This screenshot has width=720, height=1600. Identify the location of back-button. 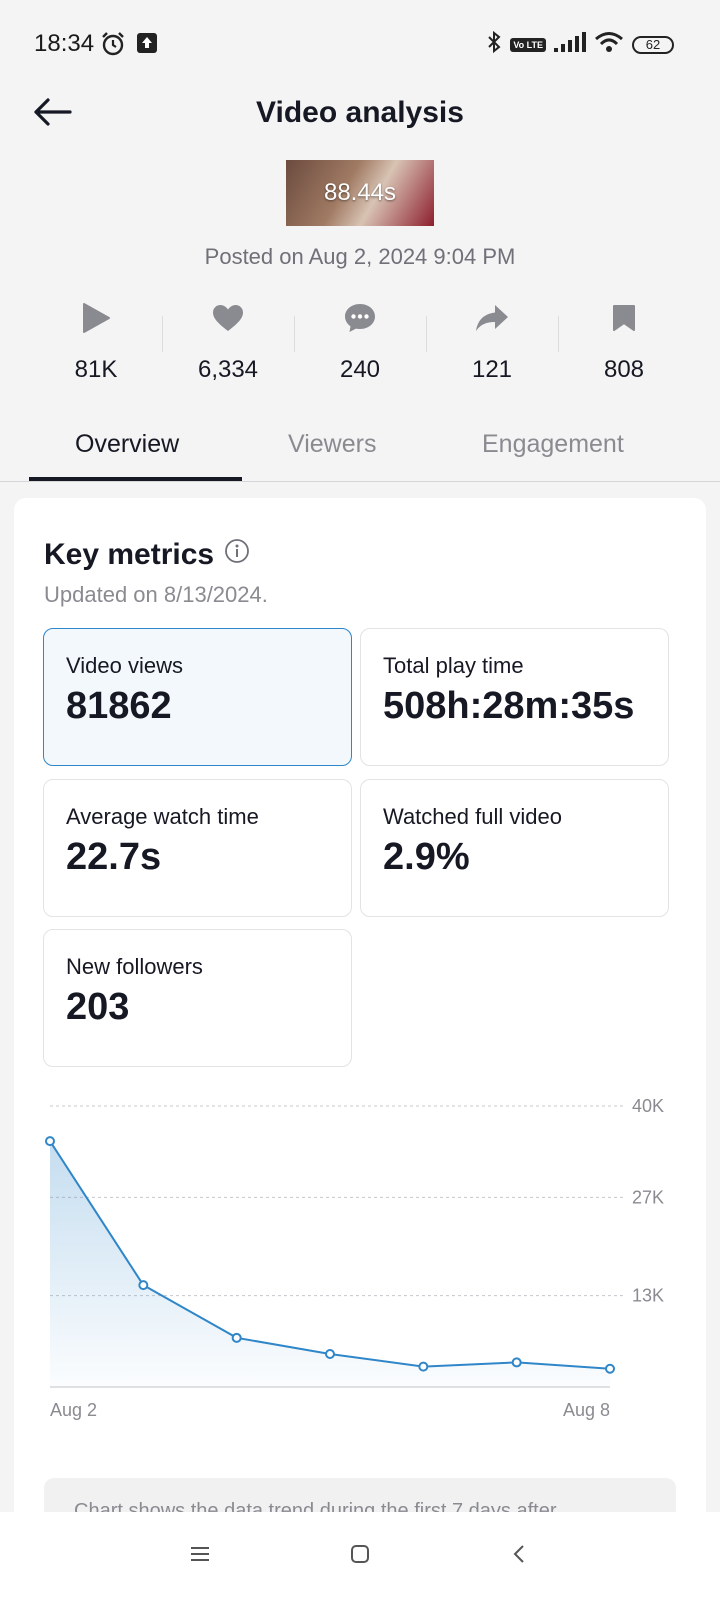
(52, 112).